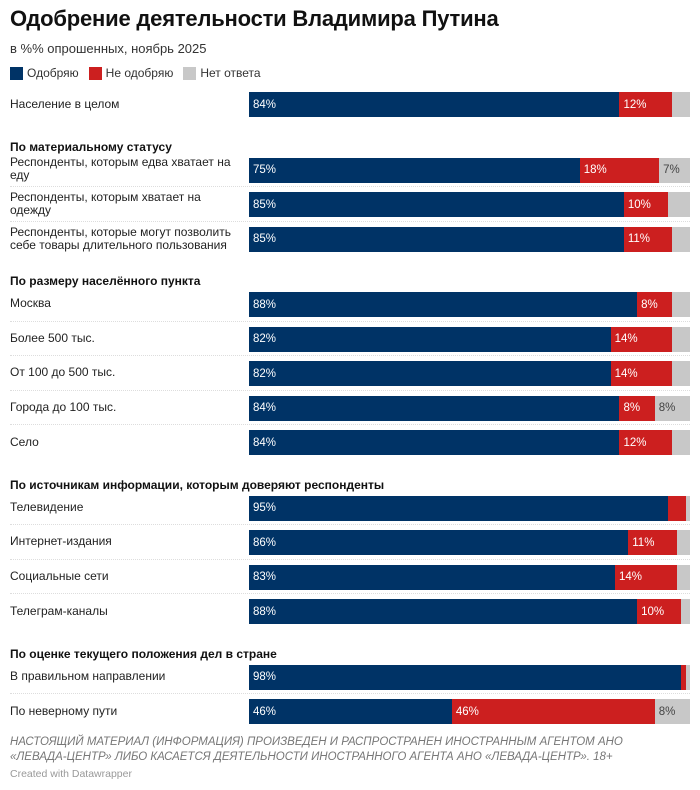 Image resolution: width=700 pixels, height=790 pixels. Describe the element at coordinates (674, 170) in the screenshot. I see `no-answer-segment: 7%` at that location.